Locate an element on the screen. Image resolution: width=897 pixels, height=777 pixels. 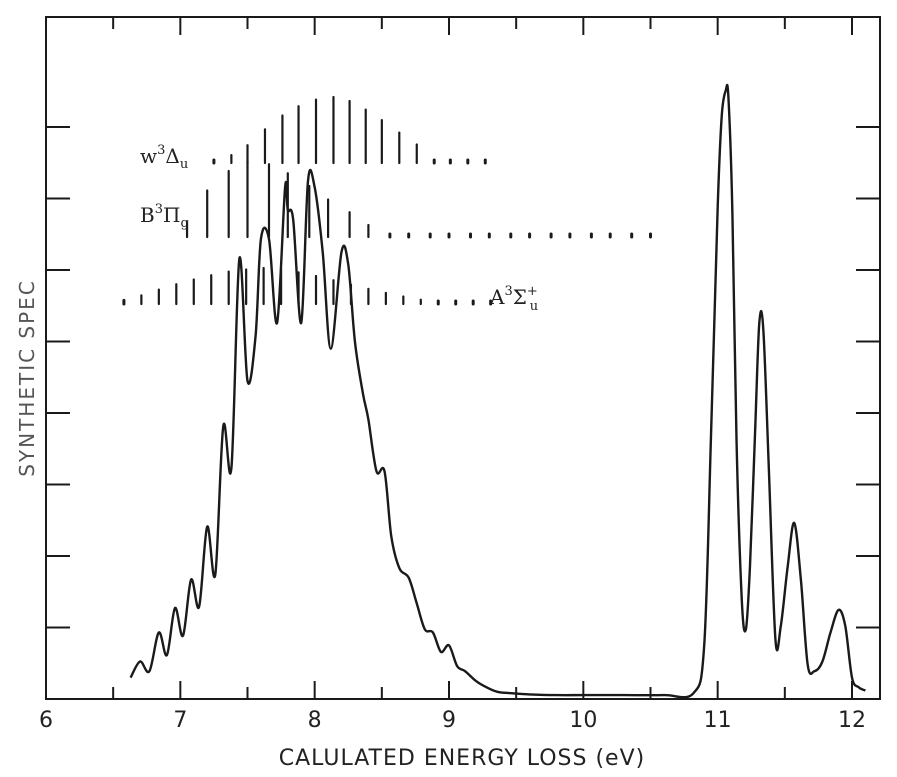
y-axis-title: SYNTHETIC SPEC is located at coordinates (27, 378).